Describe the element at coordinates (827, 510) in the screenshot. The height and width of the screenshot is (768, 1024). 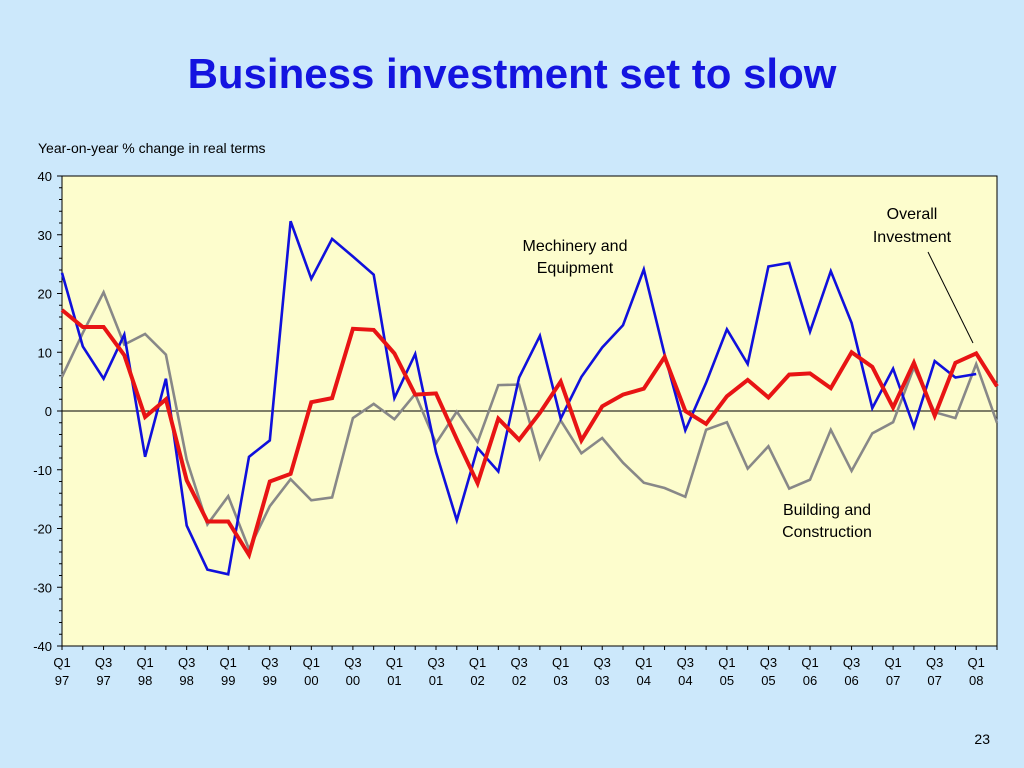
I see `series-label-building: Building and` at that location.